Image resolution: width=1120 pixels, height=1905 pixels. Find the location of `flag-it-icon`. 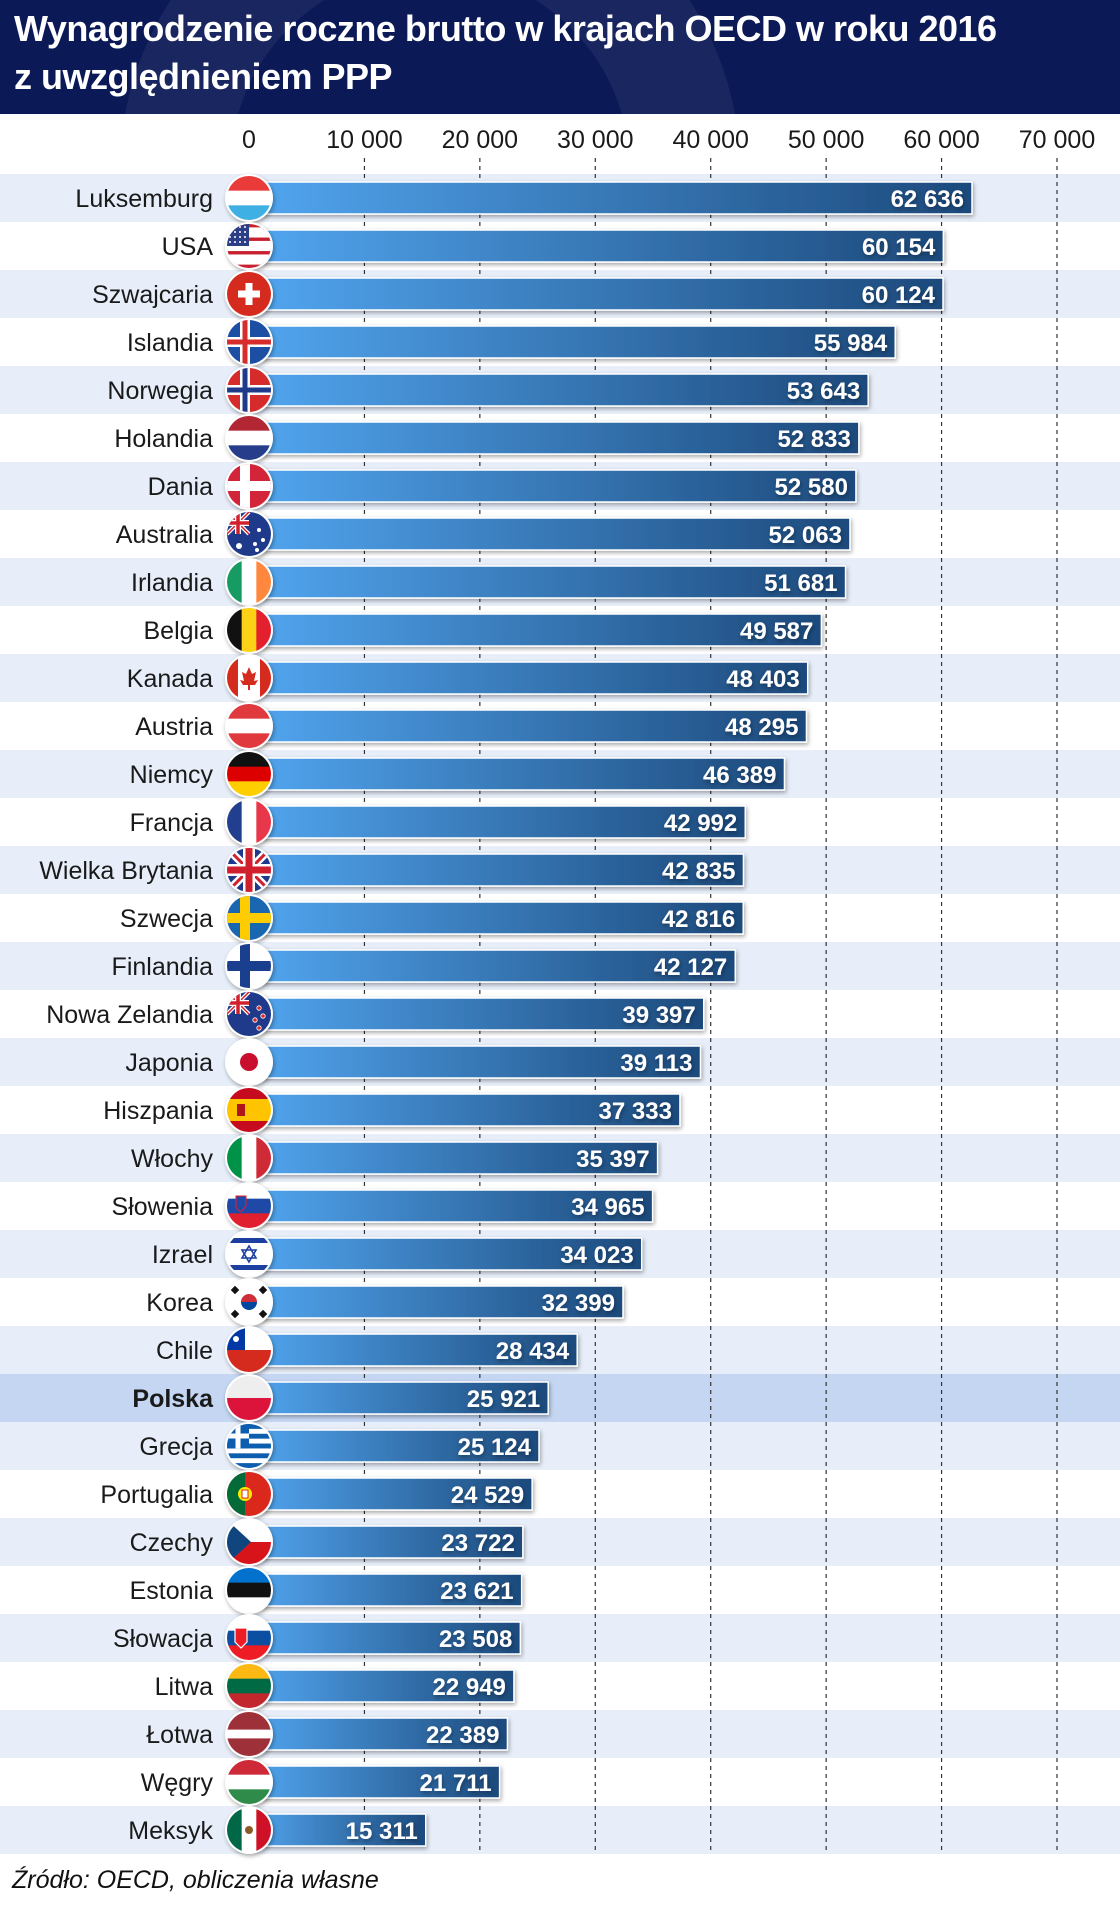

flag-it-icon is located at coordinates (249, 1158).